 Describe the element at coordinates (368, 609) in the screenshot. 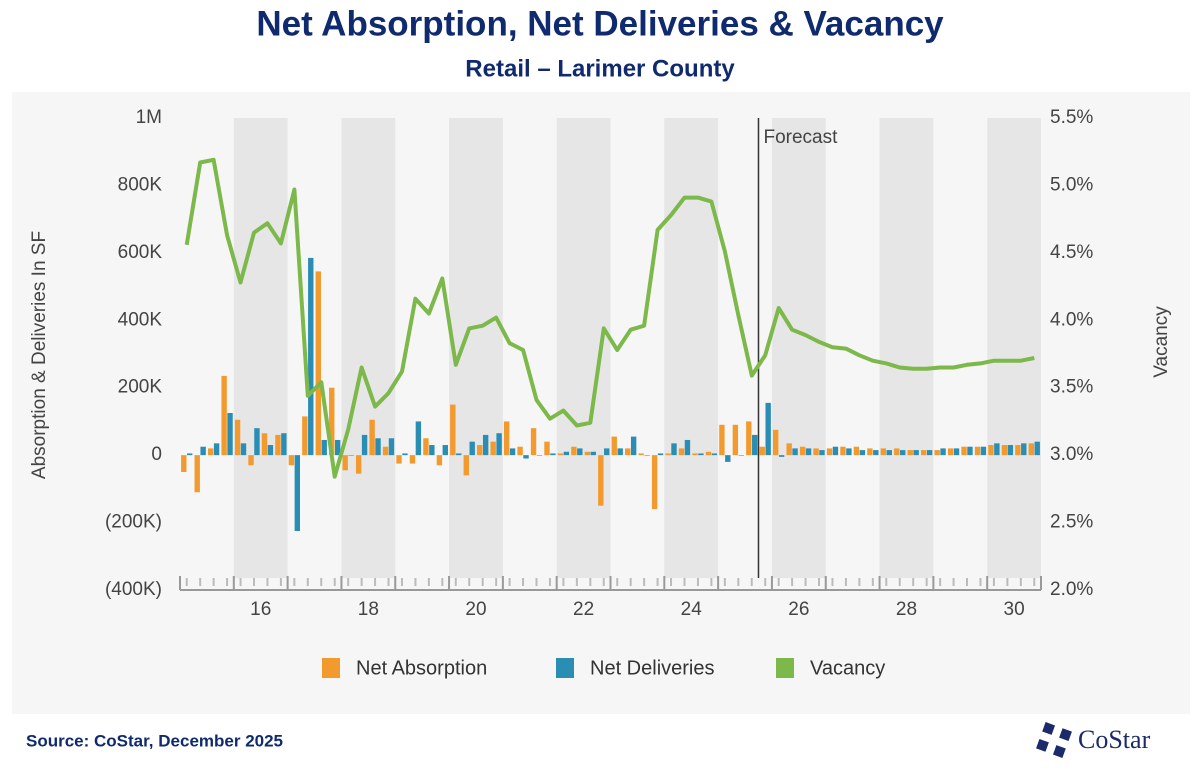

I see `x-tick-label: 18` at that location.